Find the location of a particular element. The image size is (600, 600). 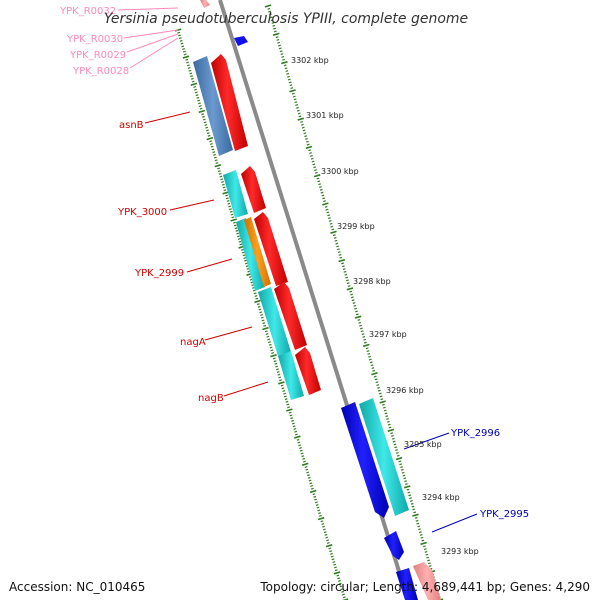

gene-YPK_2999-cds is located at coordinates (271, 249).